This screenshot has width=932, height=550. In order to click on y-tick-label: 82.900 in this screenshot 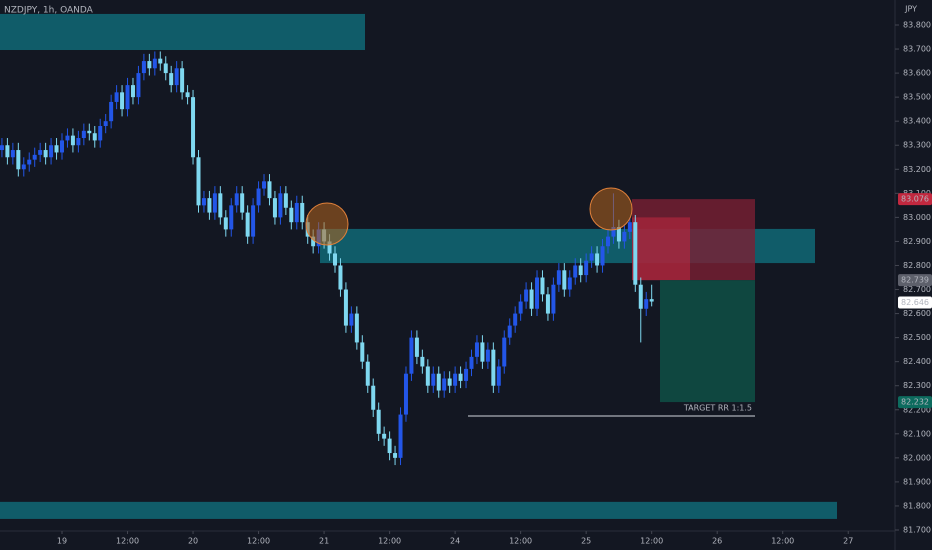, I will do `click(917, 241)`.